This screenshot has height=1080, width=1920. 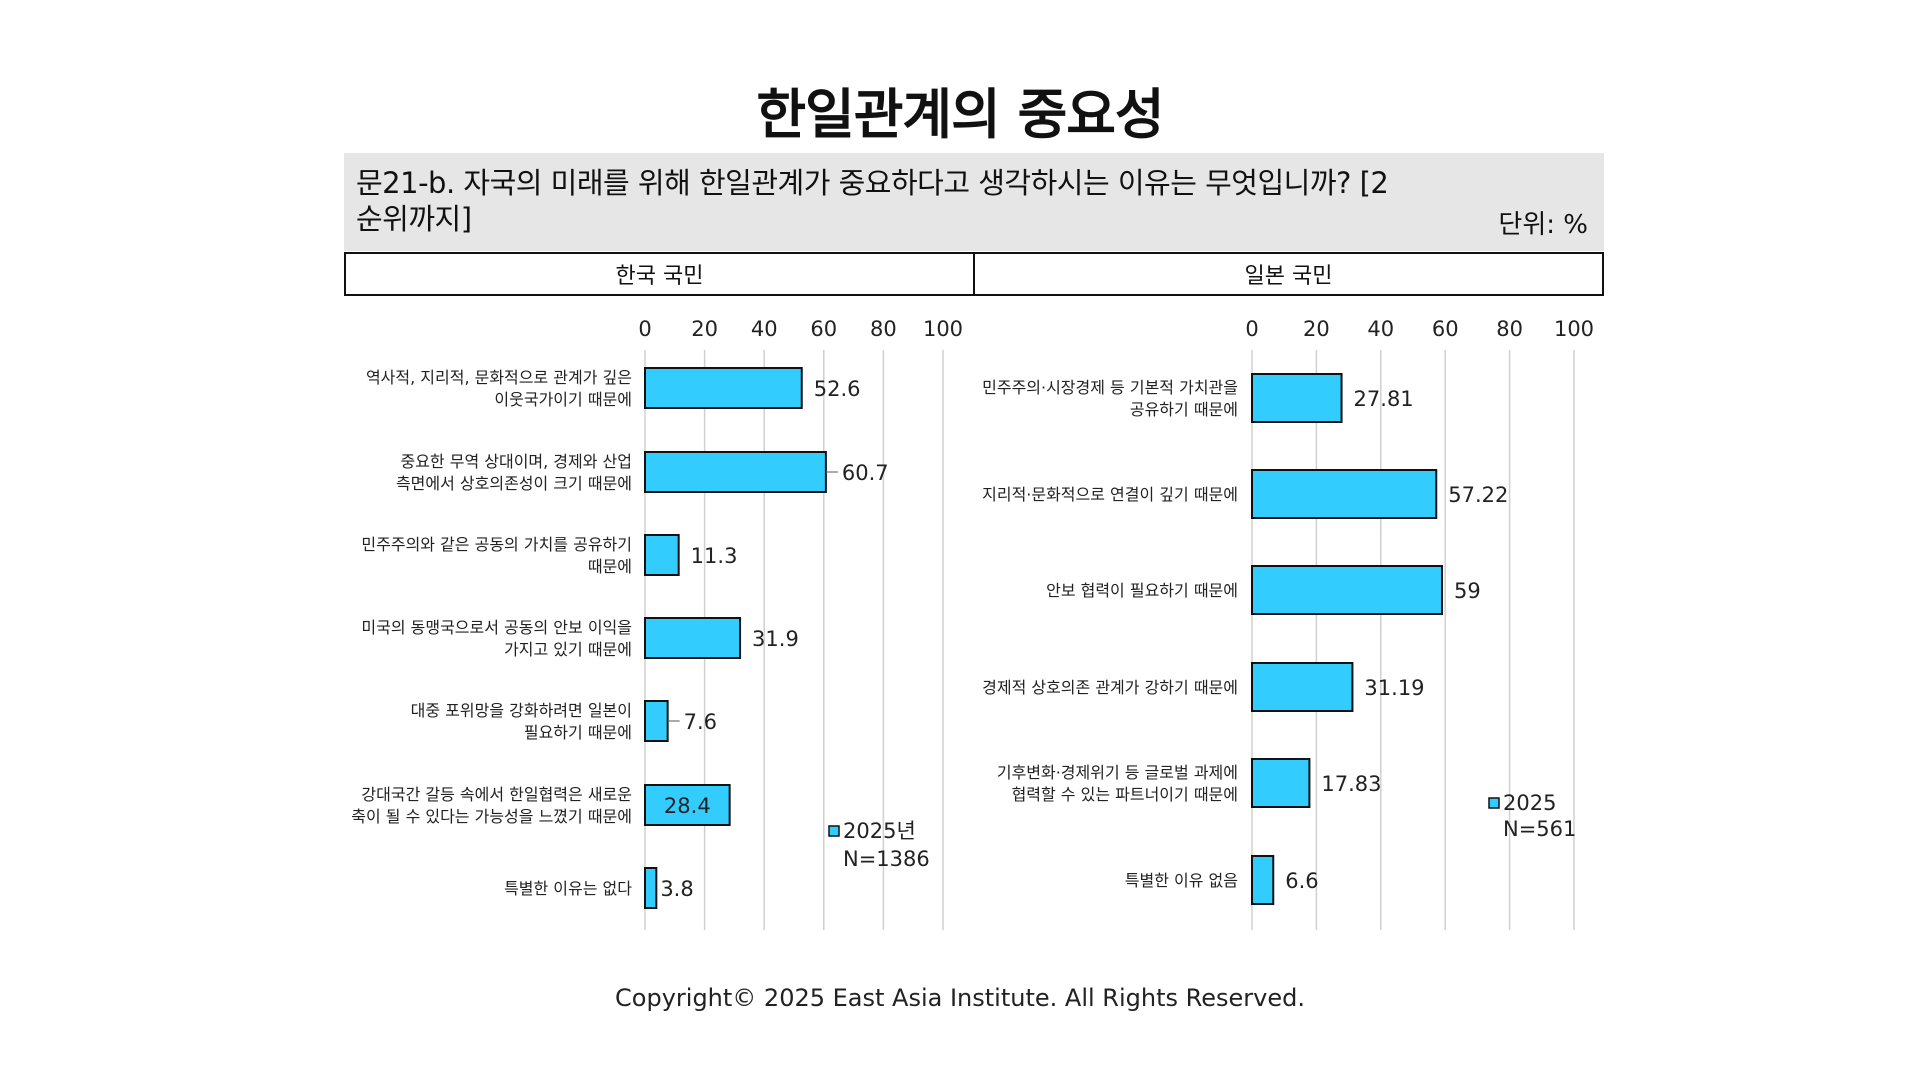 What do you see at coordinates (516, 461) in the screenshot?
I see `category-label-korea-1-0: 중요한 무역 상대이며, 경제와 산업` at bounding box center [516, 461].